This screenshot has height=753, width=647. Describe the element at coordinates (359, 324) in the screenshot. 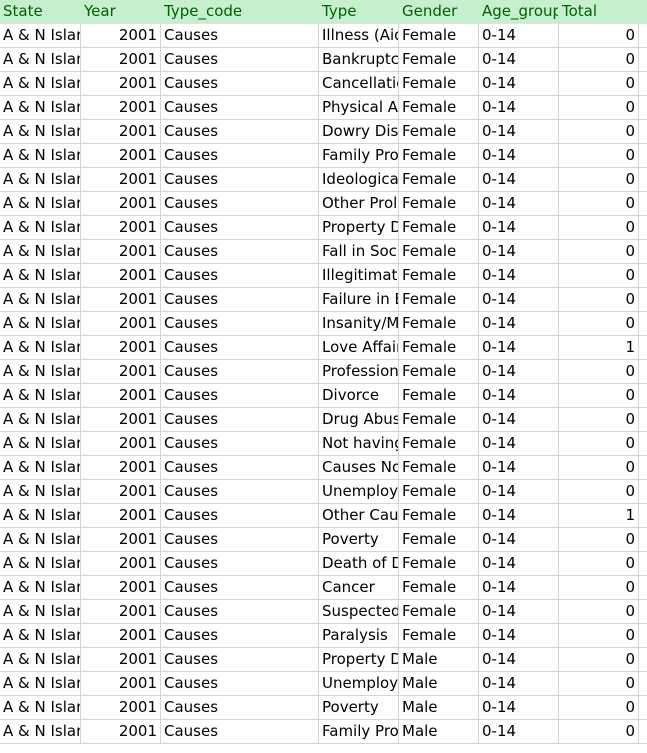

I see `cell-type: Insanity/M` at that location.